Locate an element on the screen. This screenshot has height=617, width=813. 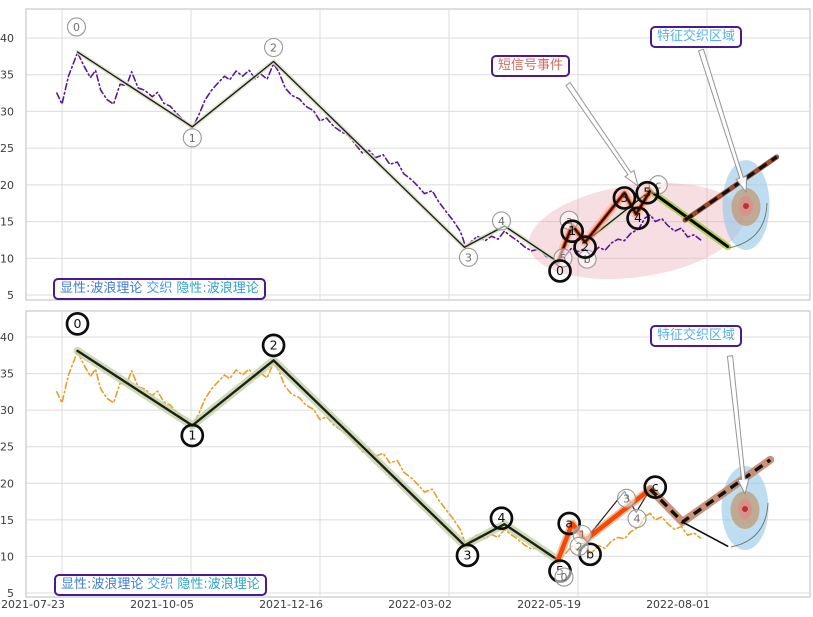
short-signal-label: 短信号事件 is located at coordinates (531, 65).